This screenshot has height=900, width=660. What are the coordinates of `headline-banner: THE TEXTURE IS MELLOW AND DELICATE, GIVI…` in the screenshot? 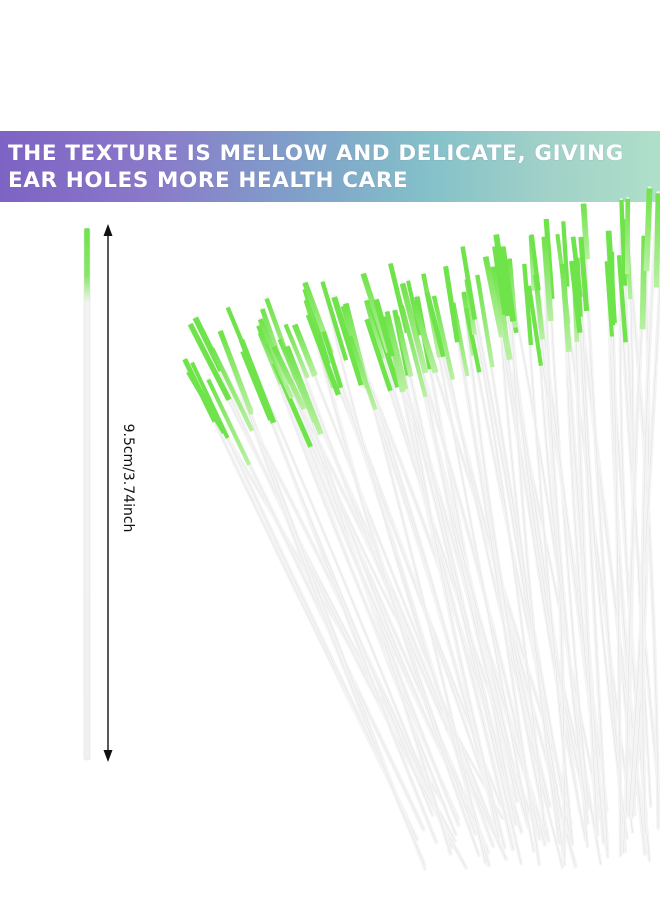 It's located at (330, 166).